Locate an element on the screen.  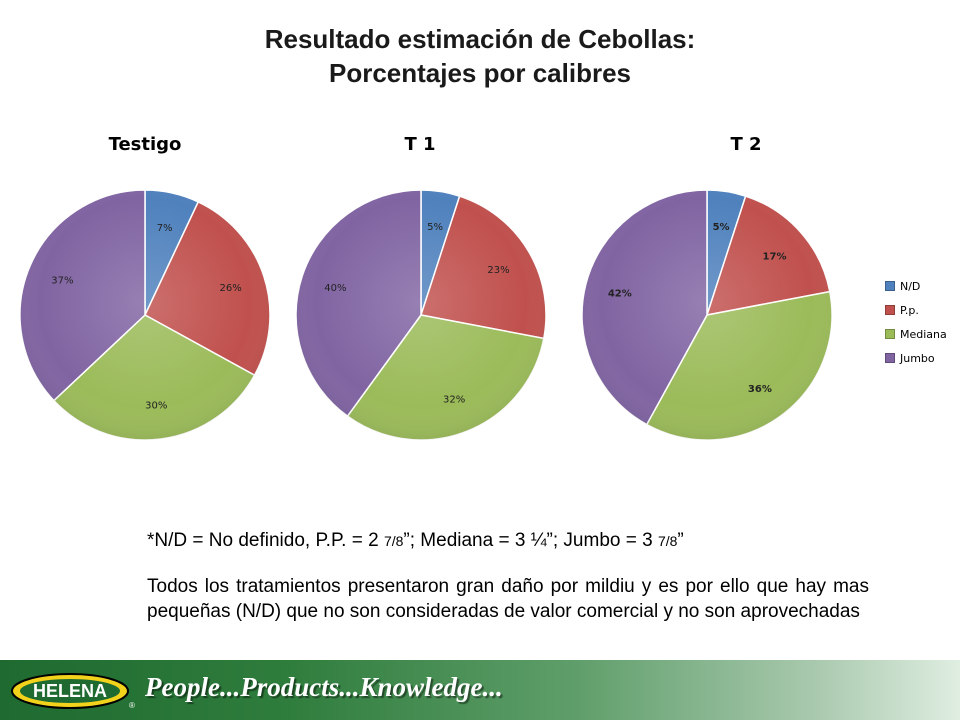
pie-3-label-pp: 17% is located at coordinates (775, 256).